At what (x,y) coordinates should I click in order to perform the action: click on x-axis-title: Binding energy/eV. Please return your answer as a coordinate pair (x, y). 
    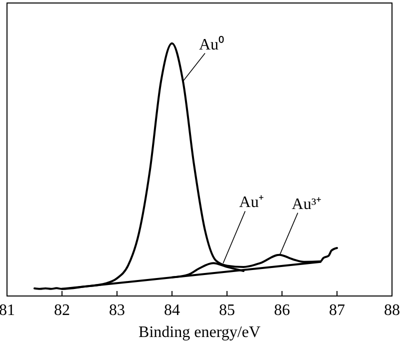
    Looking at the image, I should click on (199, 332).